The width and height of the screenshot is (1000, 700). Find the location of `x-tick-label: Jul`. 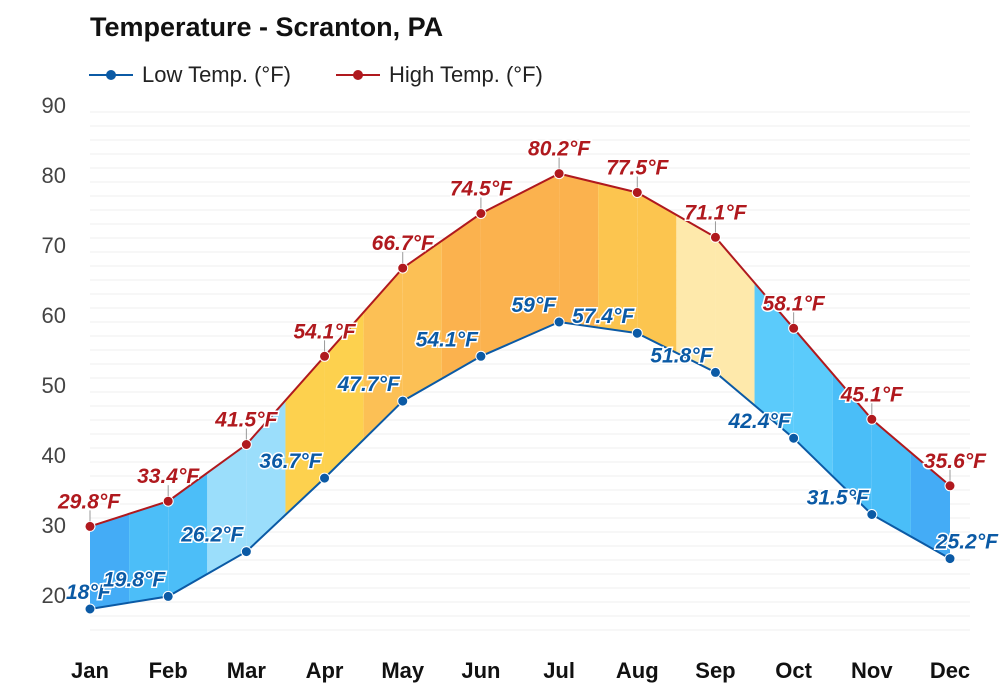

x-tick-label: Jul is located at coordinates (559, 670).